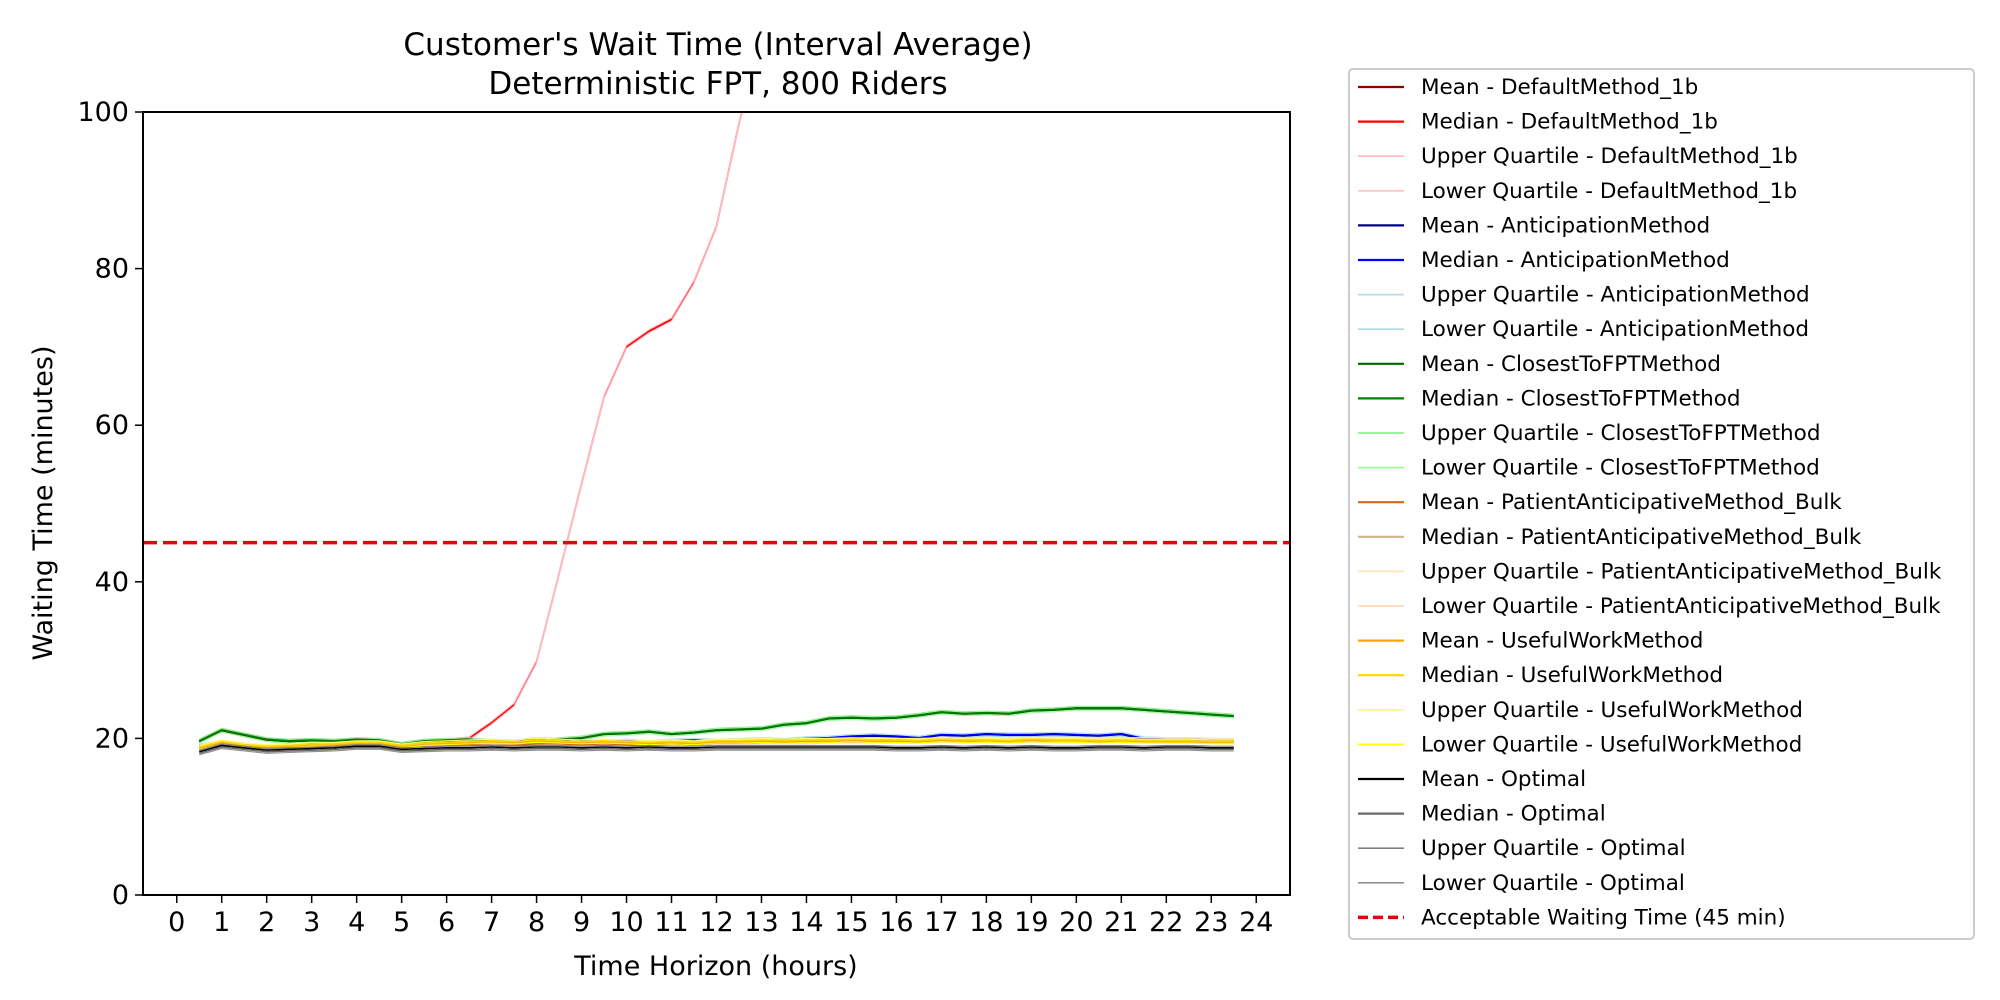  Describe the element at coordinates (581, 922) in the screenshot. I see `x-tick-label: 9` at that location.